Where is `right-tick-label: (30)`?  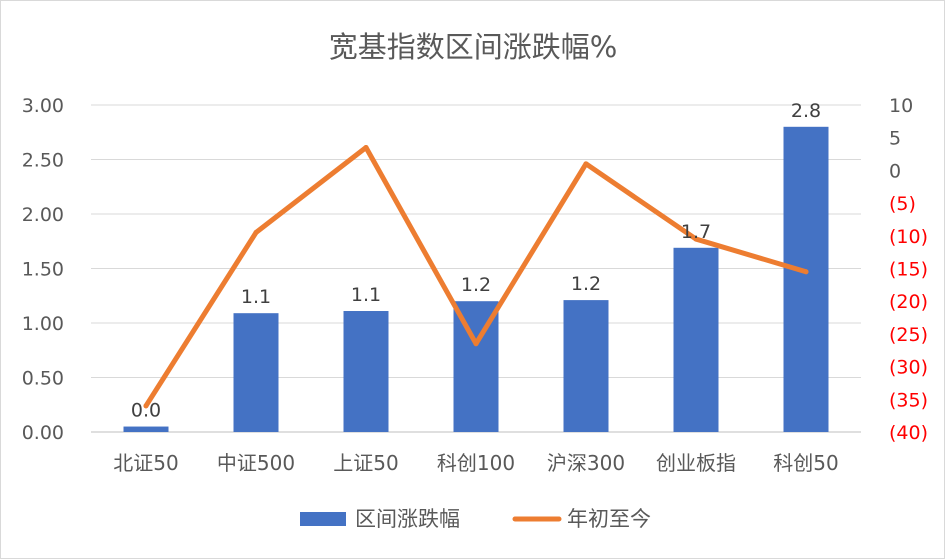
right-tick-label: (30) is located at coordinates (908, 368).